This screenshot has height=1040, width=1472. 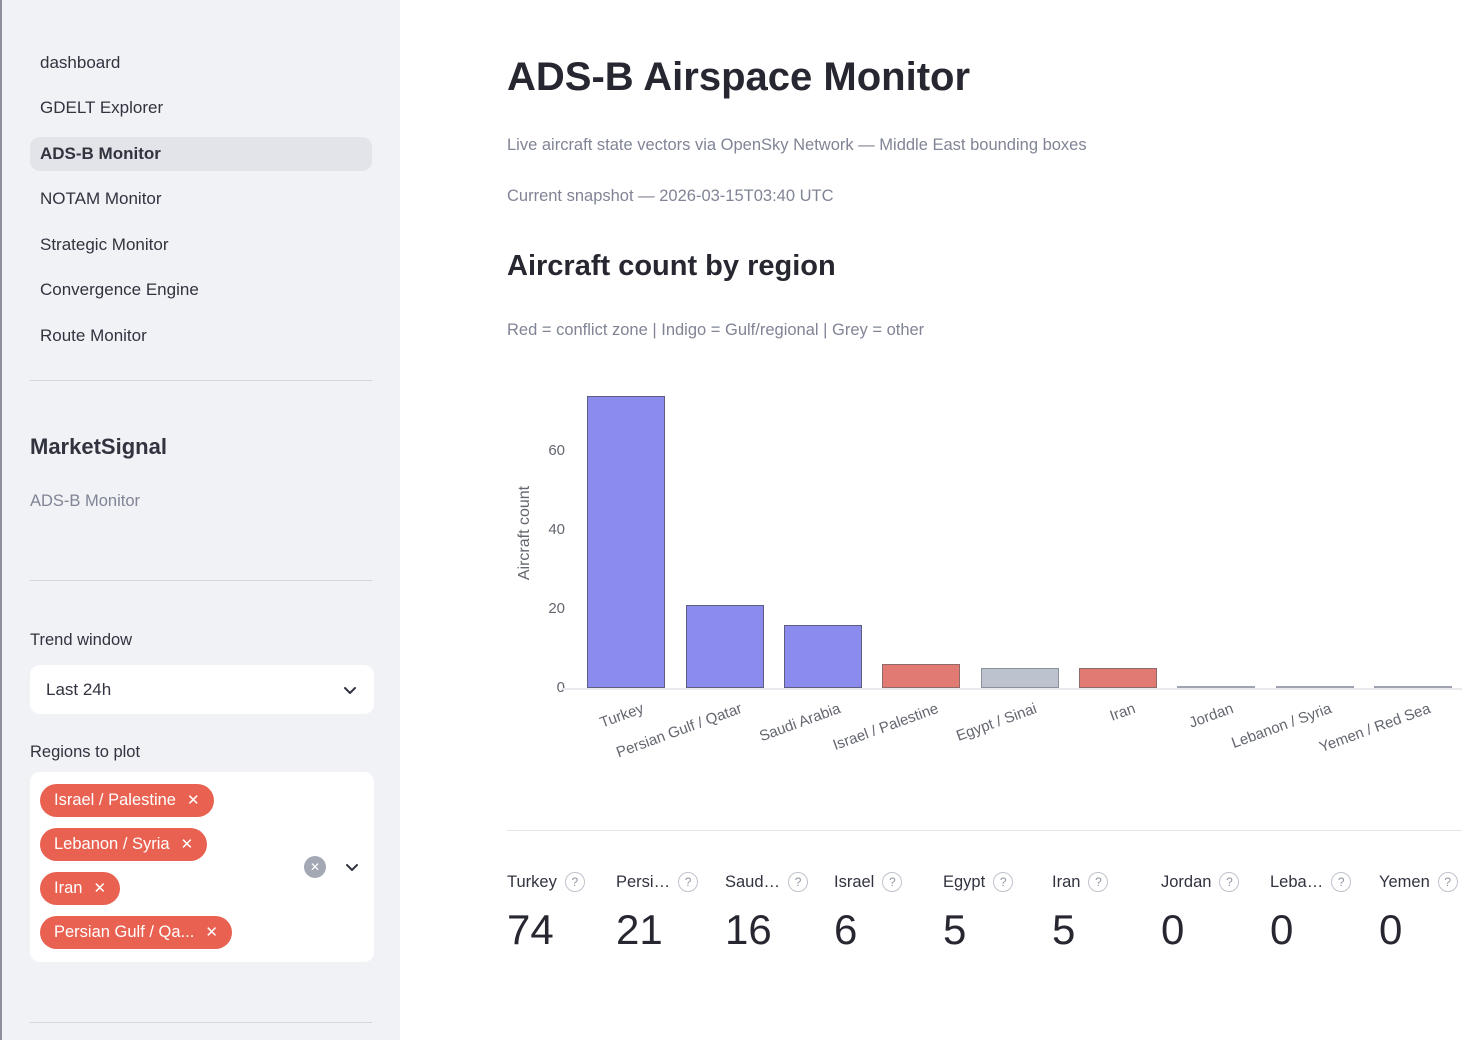 I want to click on metric: Persi…? 21, so click(x=662, y=913).